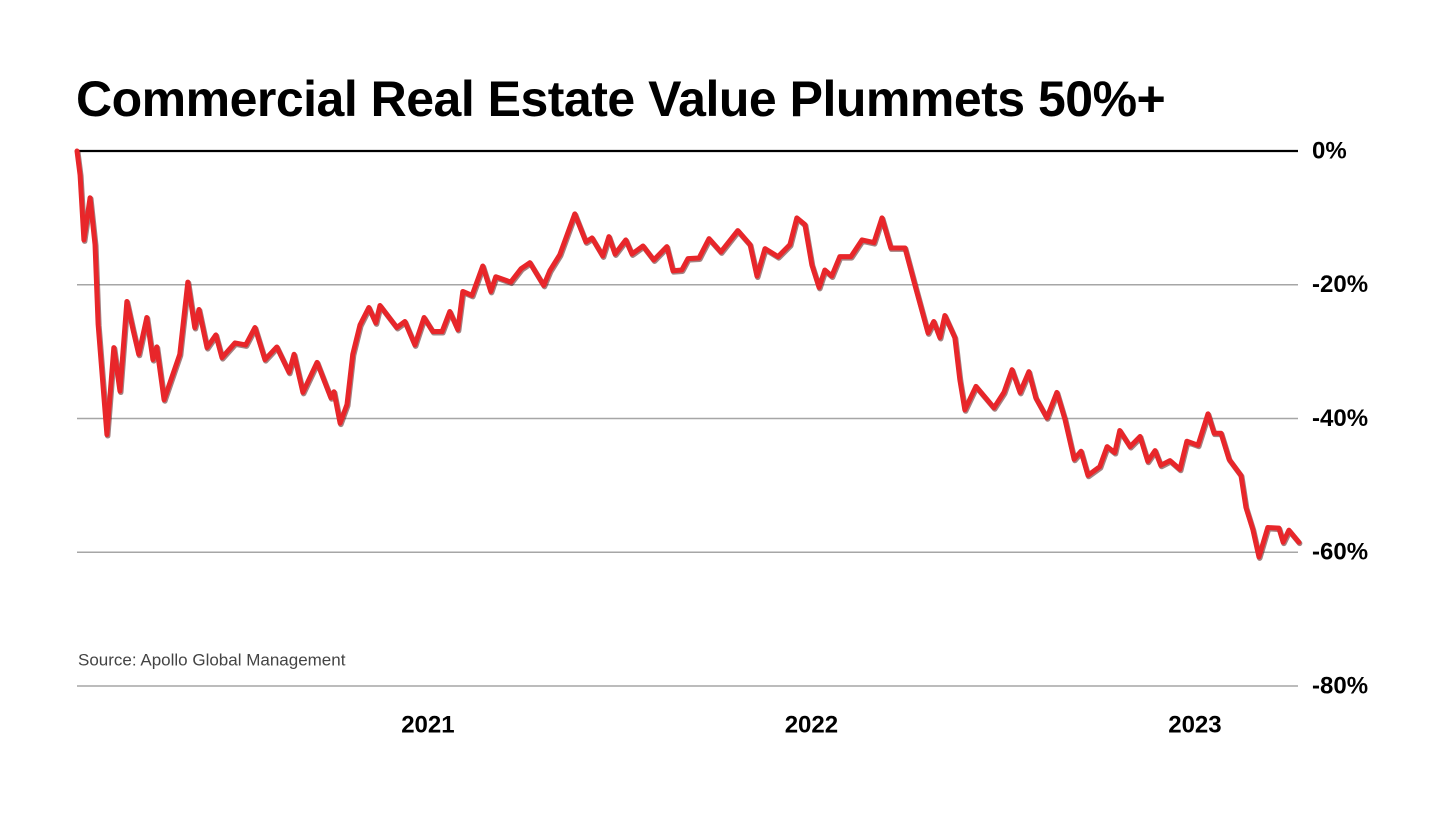 The width and height of the screenshot is (1456, 819). I want to click on x-tick-label: 2023, so click(1194, 724).